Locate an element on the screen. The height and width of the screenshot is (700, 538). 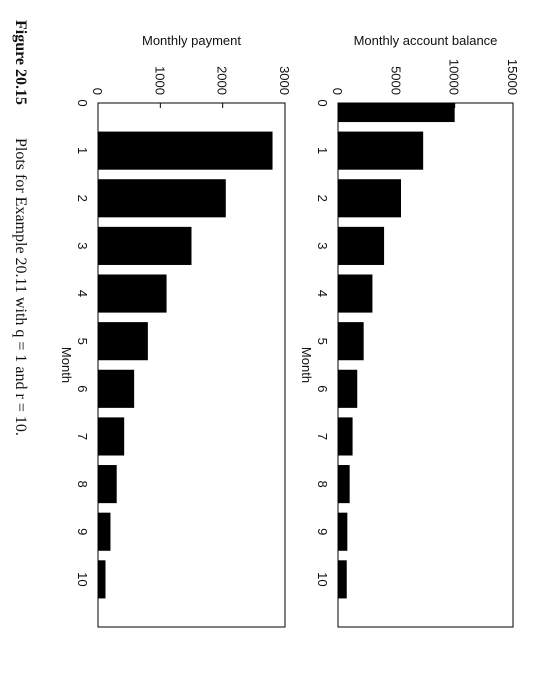
y-tick-label: 10000 is located at coordinates (454, 77).